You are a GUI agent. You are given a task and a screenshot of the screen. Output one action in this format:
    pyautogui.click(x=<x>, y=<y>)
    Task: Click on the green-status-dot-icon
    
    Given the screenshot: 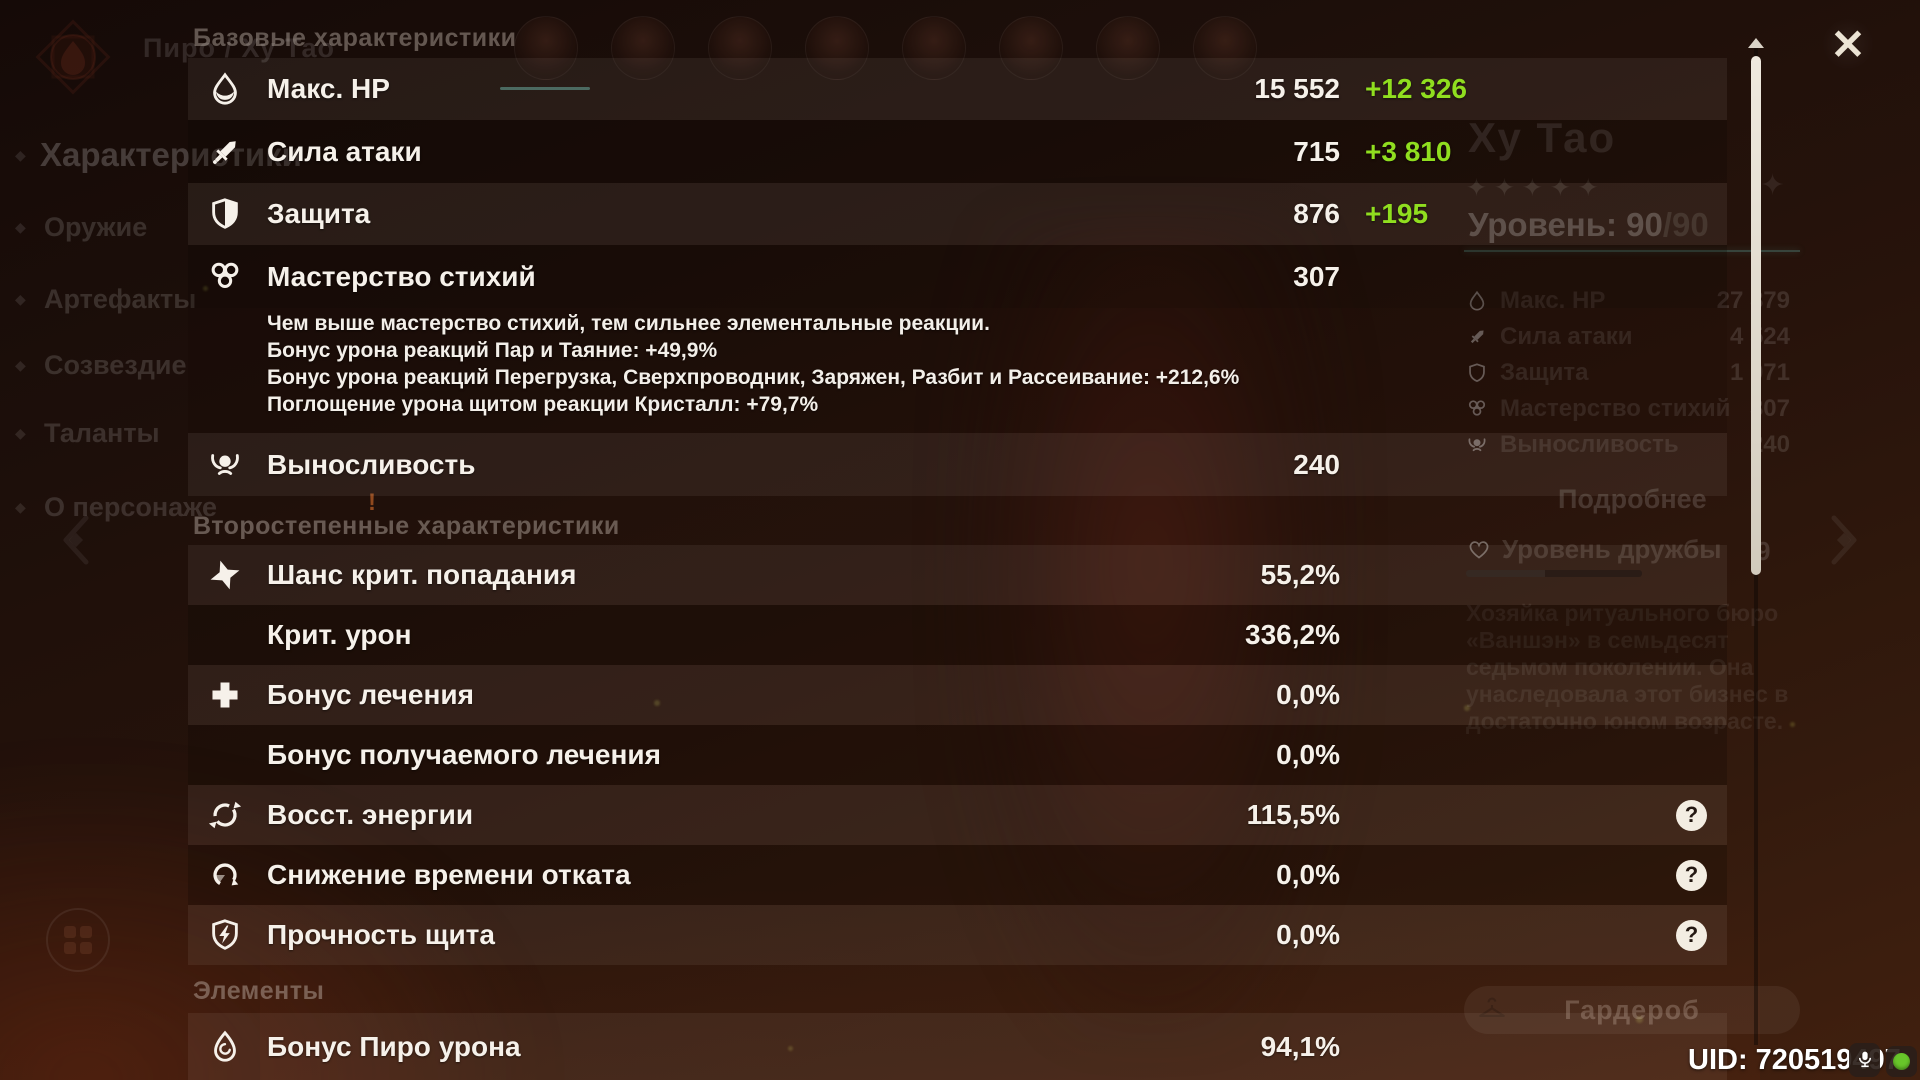 What is the action you would take?
    pyautogui.click(x=1901, y=1061)
    